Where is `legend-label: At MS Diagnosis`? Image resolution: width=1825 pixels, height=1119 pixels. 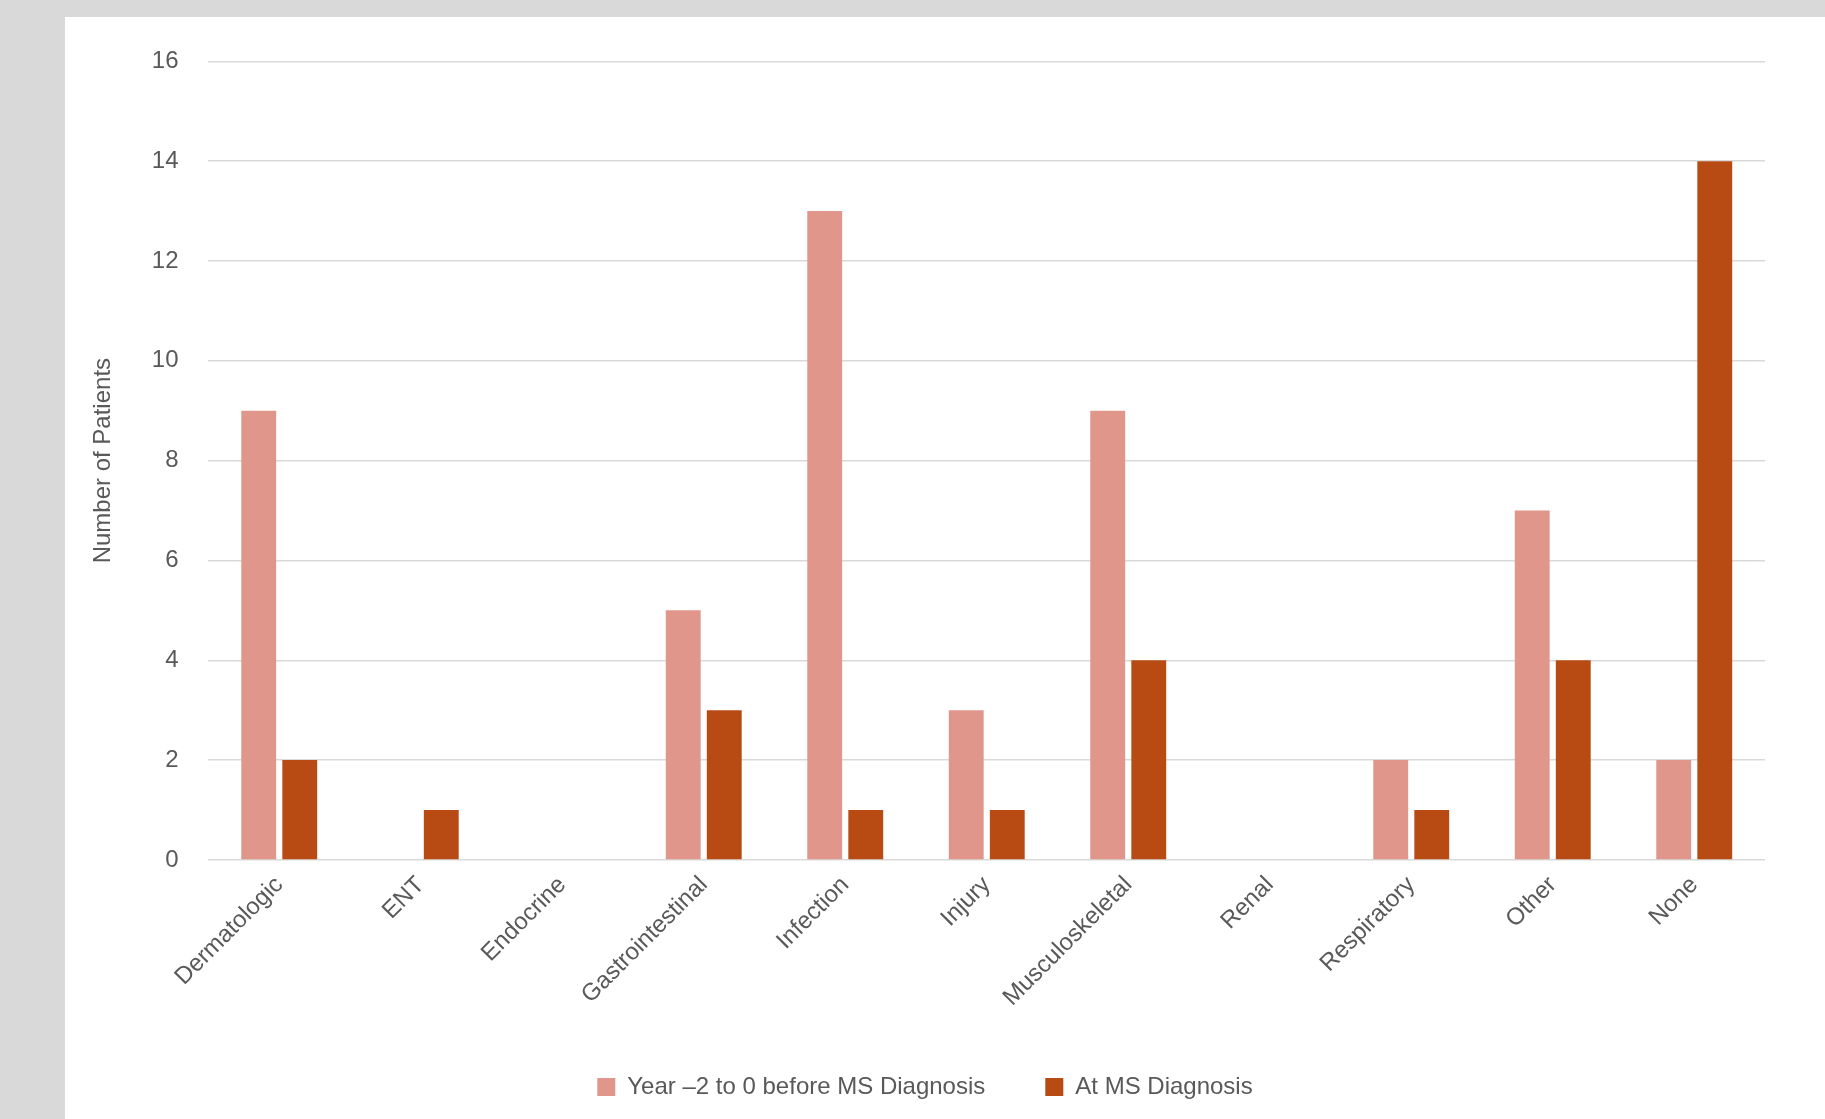
legend-label: At MS Diagnosis is located at coordinates (1164, 1085).